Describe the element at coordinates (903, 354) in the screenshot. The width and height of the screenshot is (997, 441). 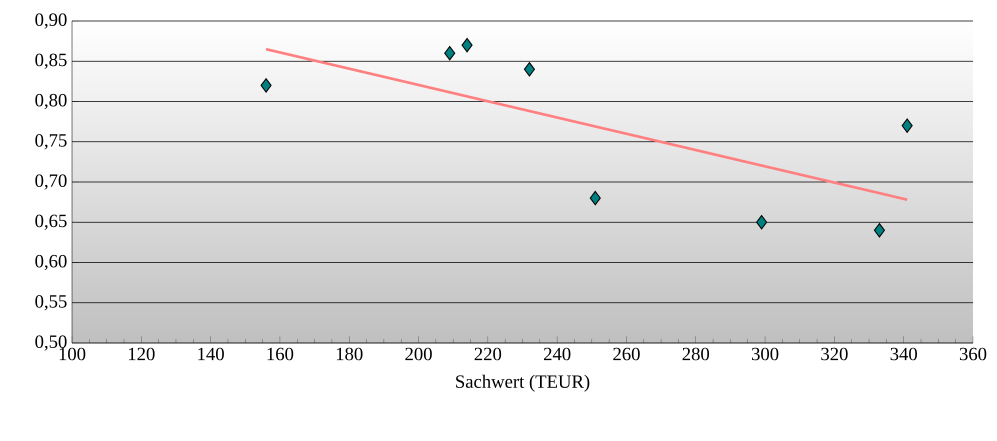
I see `x-tick-label: 340` at that location.